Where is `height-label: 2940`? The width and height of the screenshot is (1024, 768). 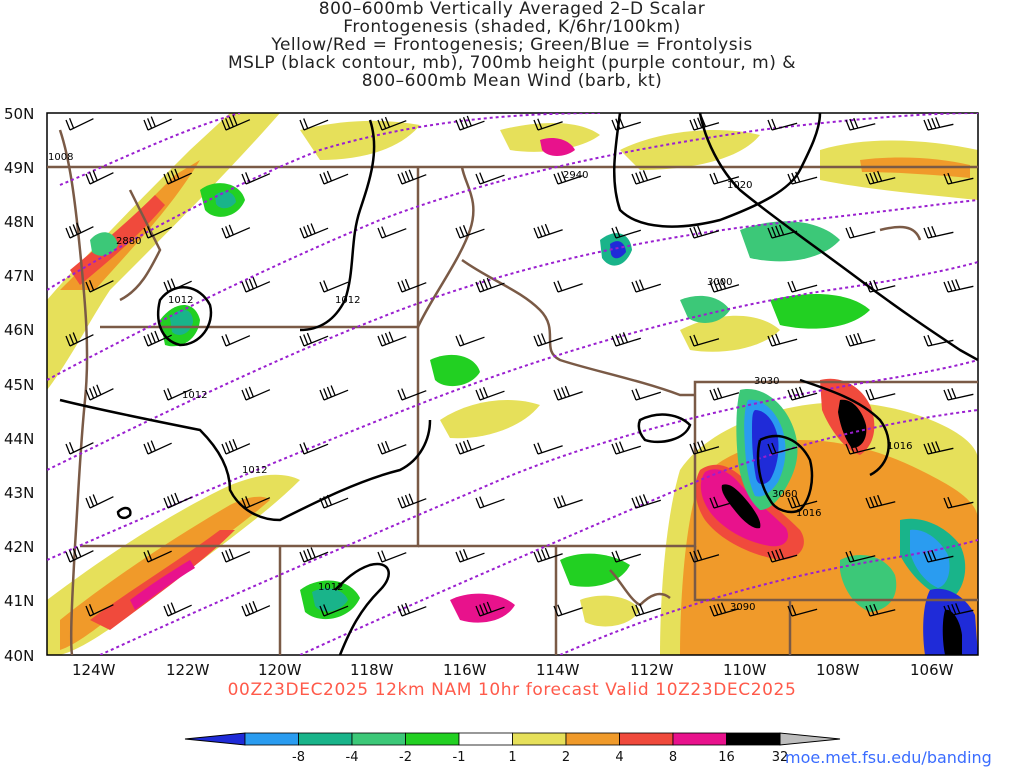 height-label: 2940 is located at coordinates (575, 175).